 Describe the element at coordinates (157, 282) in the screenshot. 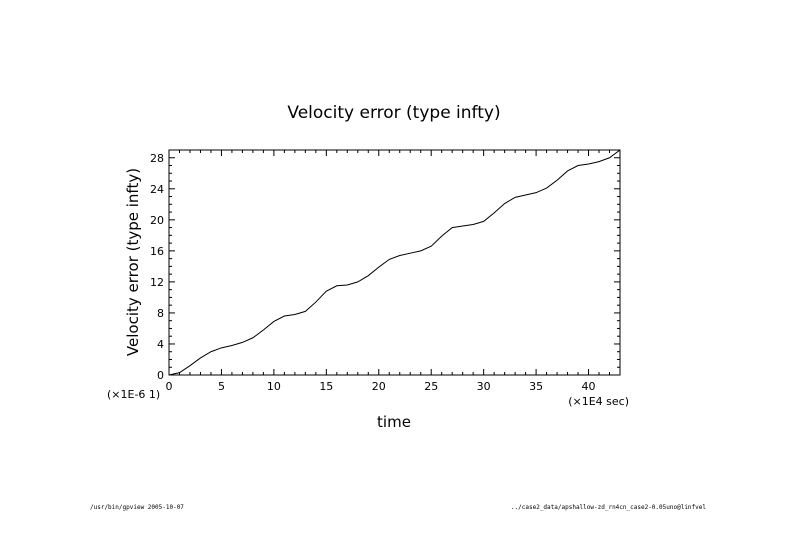

I see `y-tick-label: 12` at that location.